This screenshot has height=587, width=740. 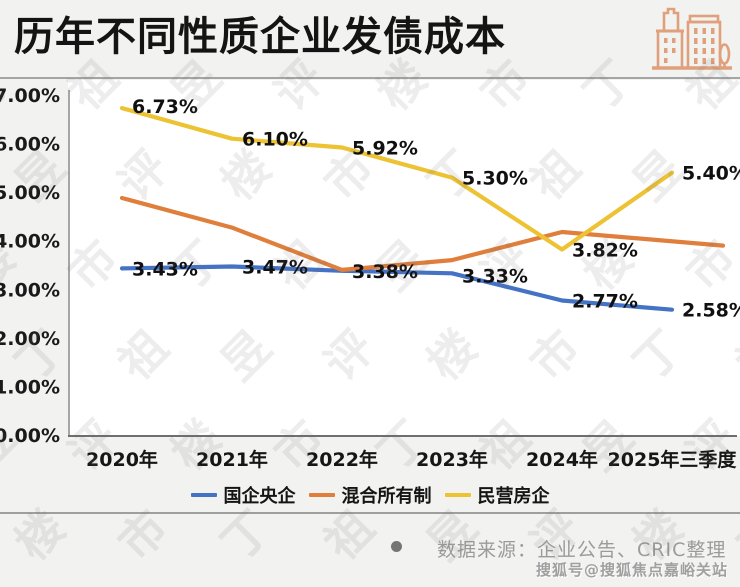 What do you see at coordinates (193, 585) in the screenshot?
I see `watermark-glyph: 昱` at bounding box center [193, 585].